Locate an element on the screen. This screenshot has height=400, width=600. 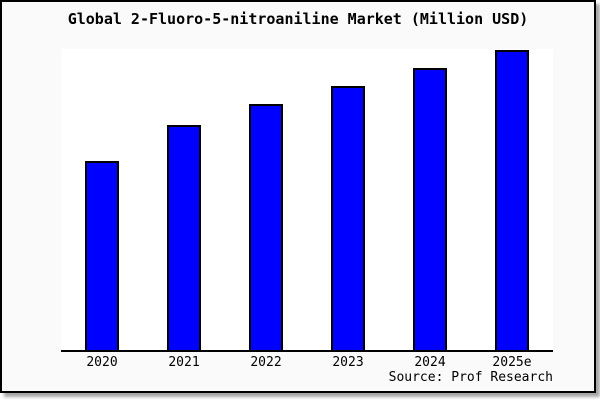
x-tick-label-2021: 2021 is located at coordinates (184, 362).